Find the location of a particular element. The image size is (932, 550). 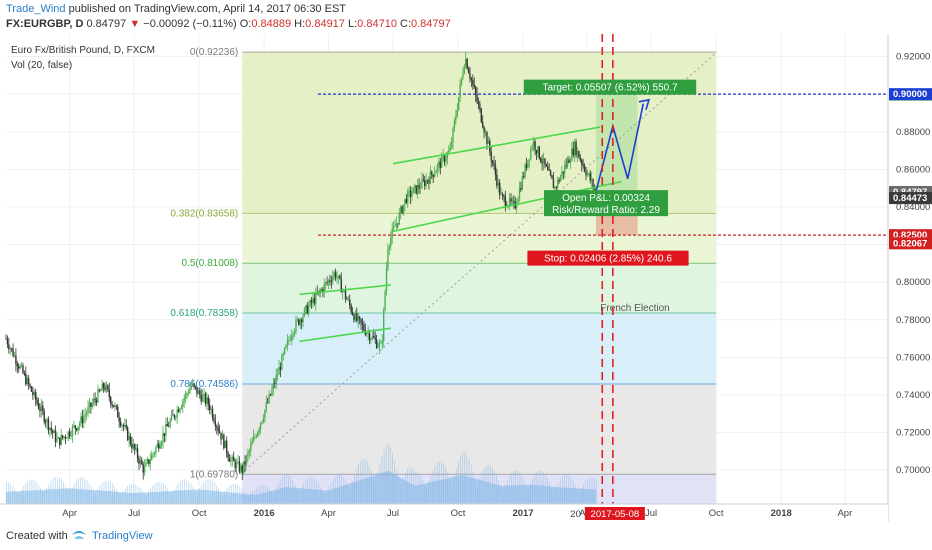

high-value: 0.84917 is located at coordinates (325, 24).